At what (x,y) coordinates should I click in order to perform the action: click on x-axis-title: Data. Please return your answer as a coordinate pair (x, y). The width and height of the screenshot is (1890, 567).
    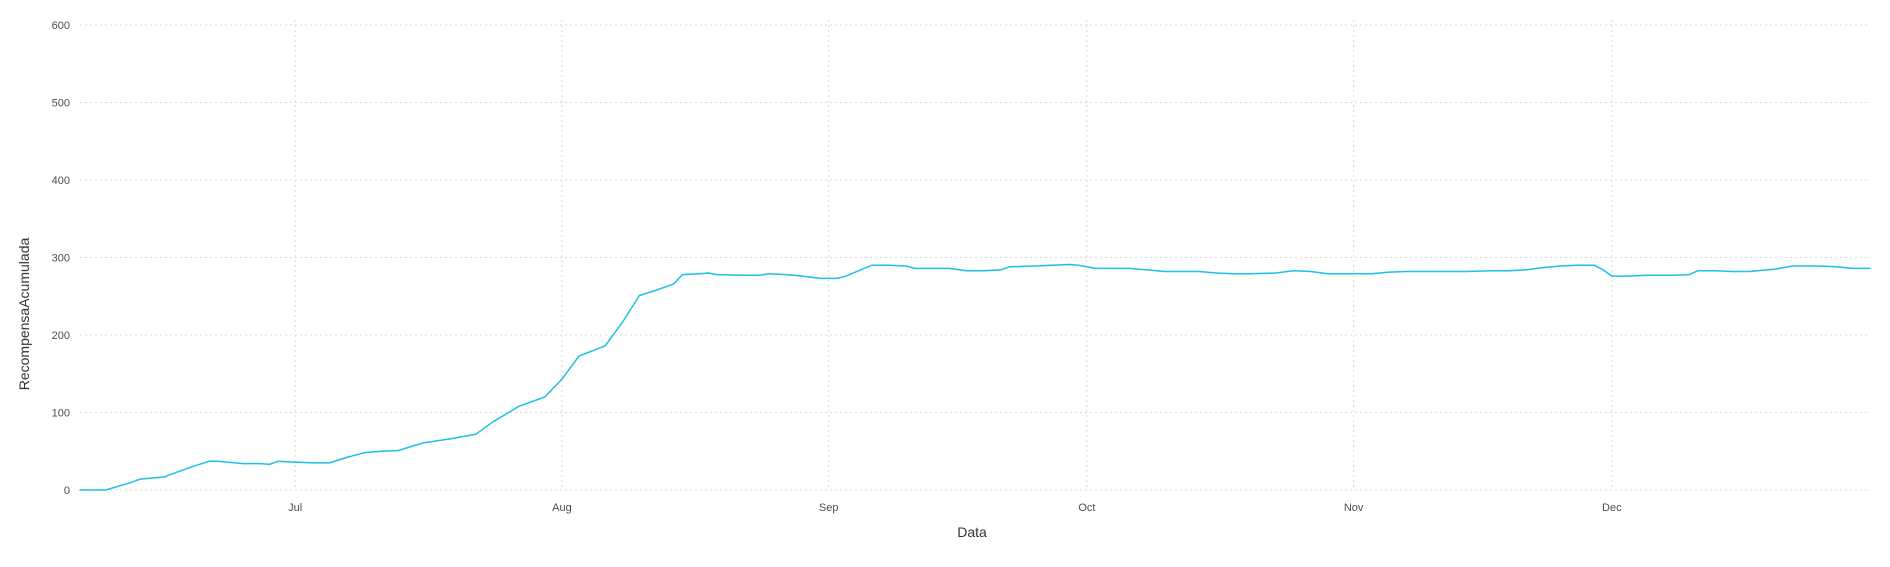
    Looking at the image, I should click on (972, 532).